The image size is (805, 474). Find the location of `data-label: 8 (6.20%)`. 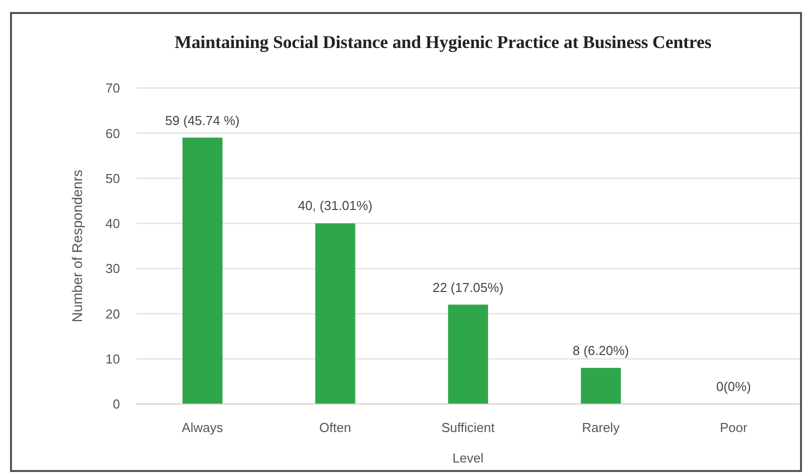

data-label: 8 (6.20%) is located at coordinates (600, 350).